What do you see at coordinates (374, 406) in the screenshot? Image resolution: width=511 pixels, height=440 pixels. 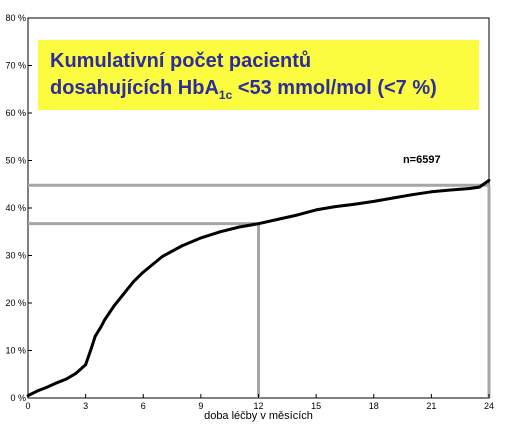 I see `x-tick-label: 18` at bounding box center [374, 406].